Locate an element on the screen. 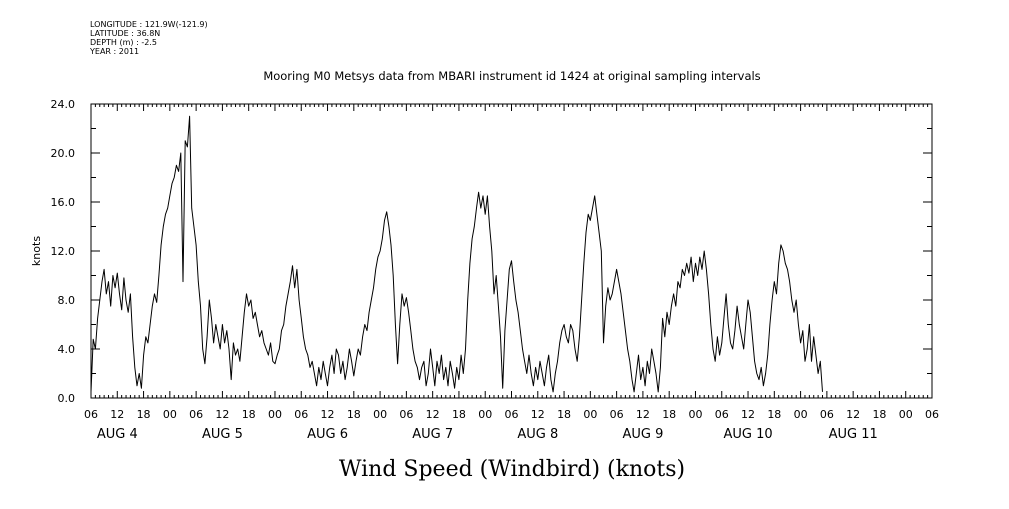  metadata-year: YEAR : 2011 is located at coordinates (115, 51).